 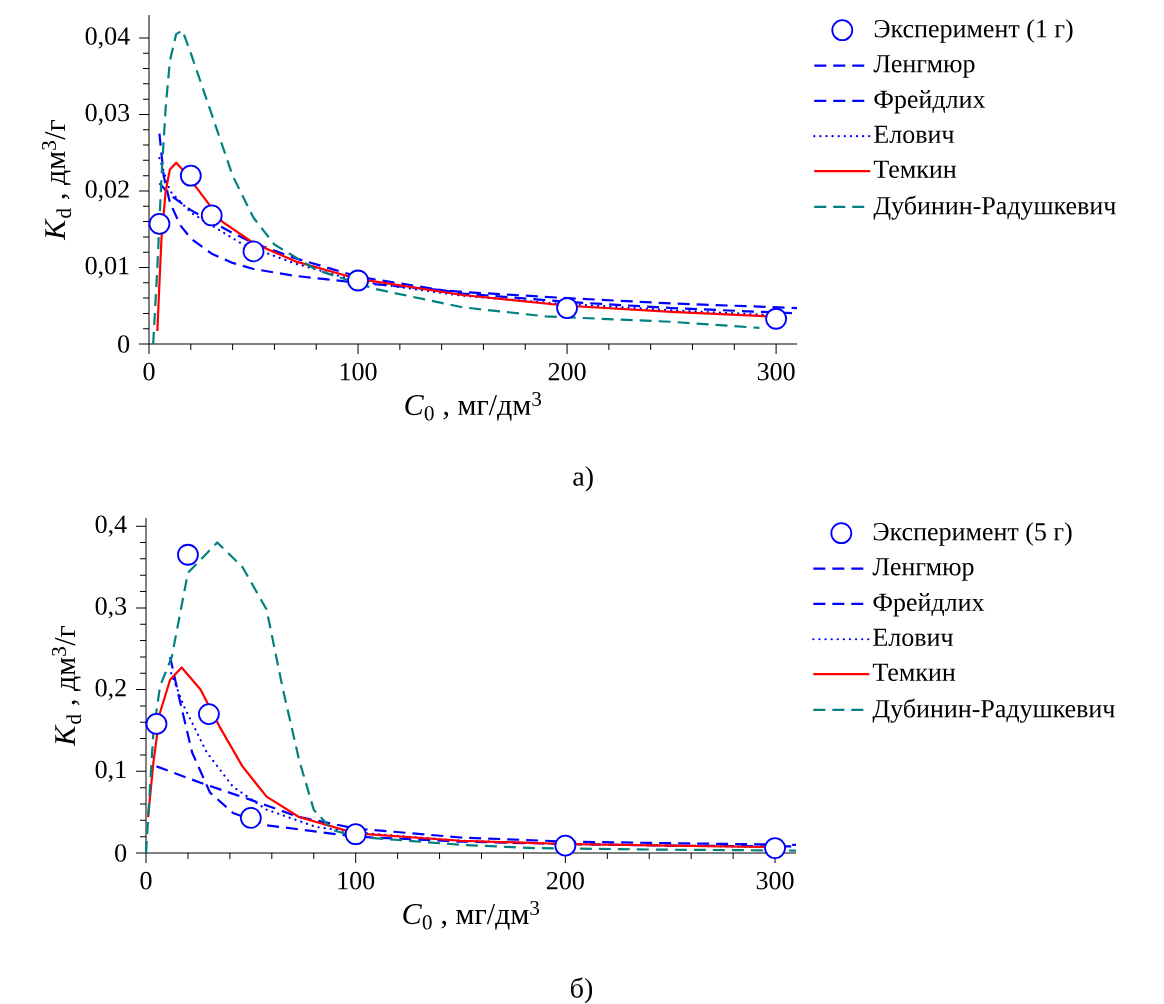 I want to click on text: б), so click(x=582, y=990).